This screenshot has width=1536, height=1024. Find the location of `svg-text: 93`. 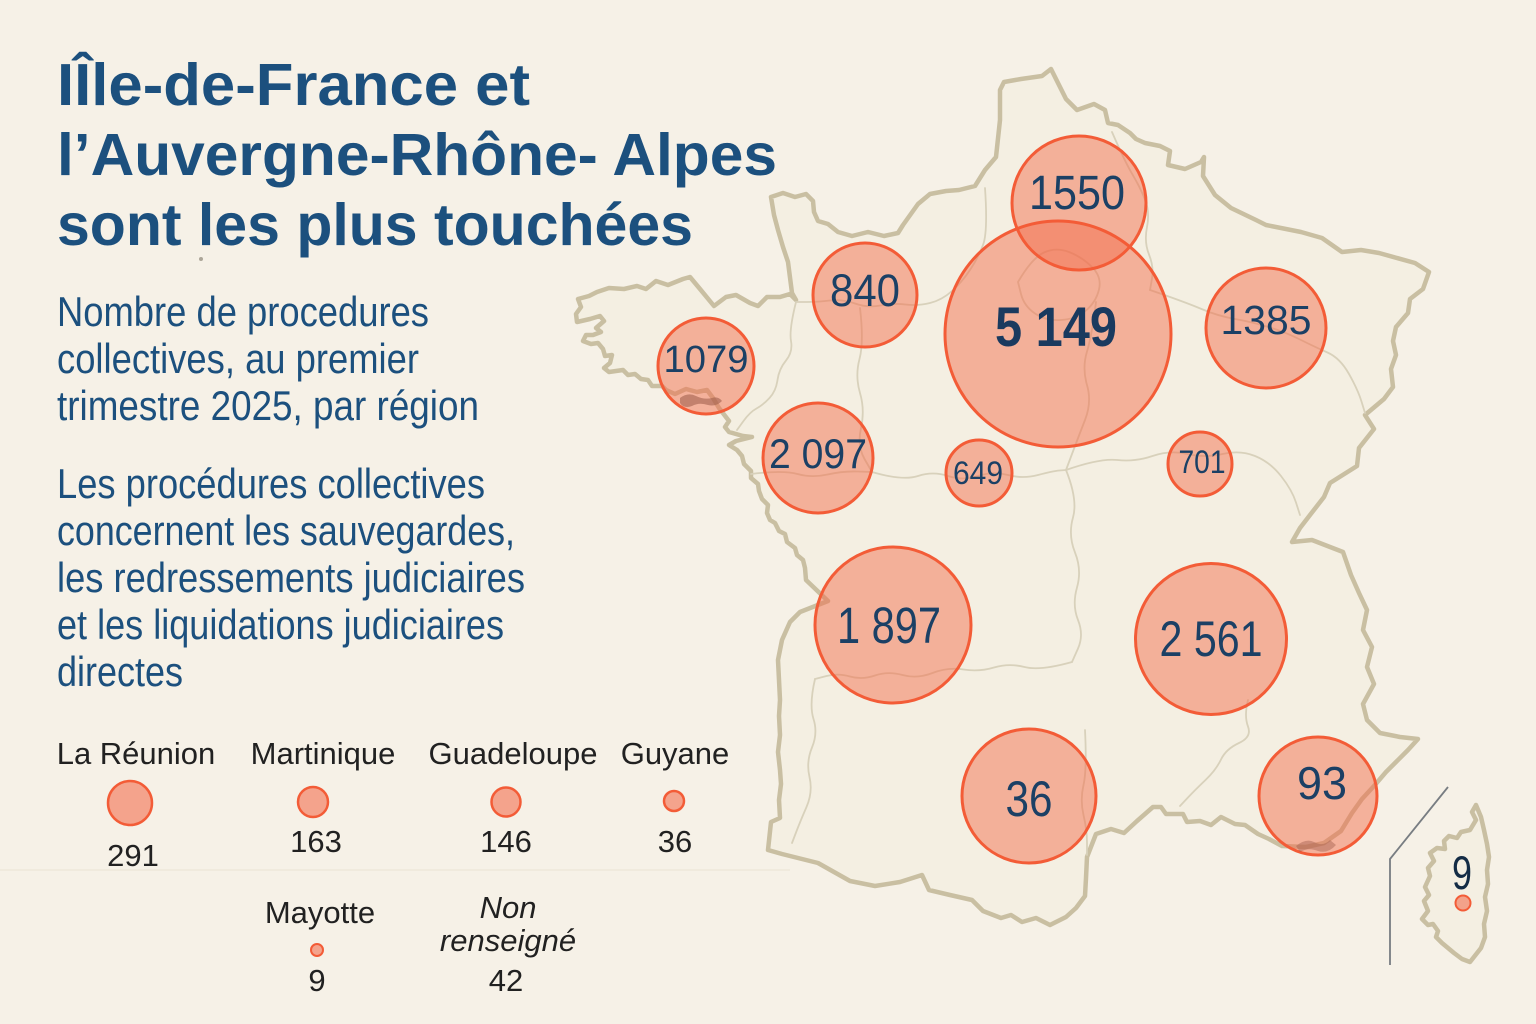

svg-text: 93 is located at coordinates (1322, 783).